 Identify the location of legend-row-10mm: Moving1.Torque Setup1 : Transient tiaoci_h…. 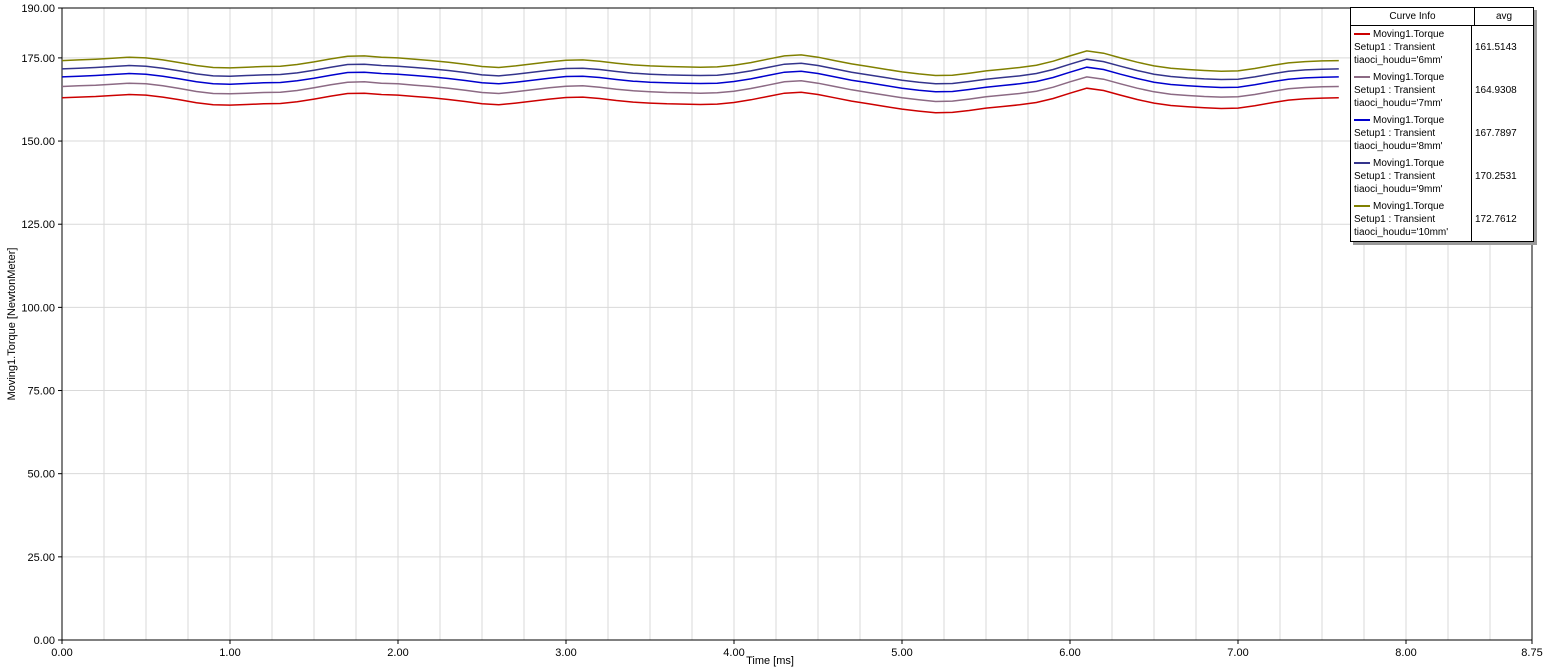
(1442, 219).